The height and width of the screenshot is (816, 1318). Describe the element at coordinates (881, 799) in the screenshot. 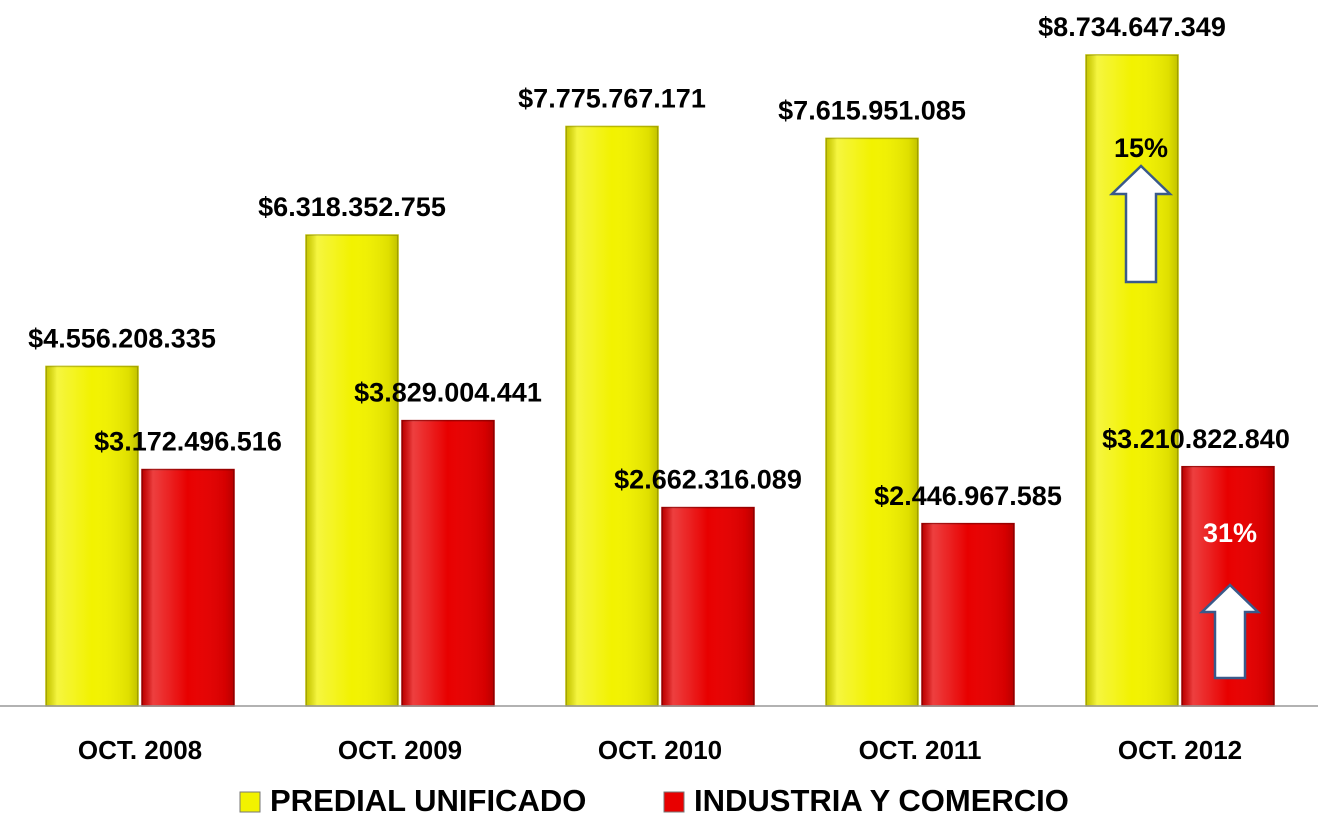

I see `legend-label: INDUSTRIA Y COMERCIO` at that location.